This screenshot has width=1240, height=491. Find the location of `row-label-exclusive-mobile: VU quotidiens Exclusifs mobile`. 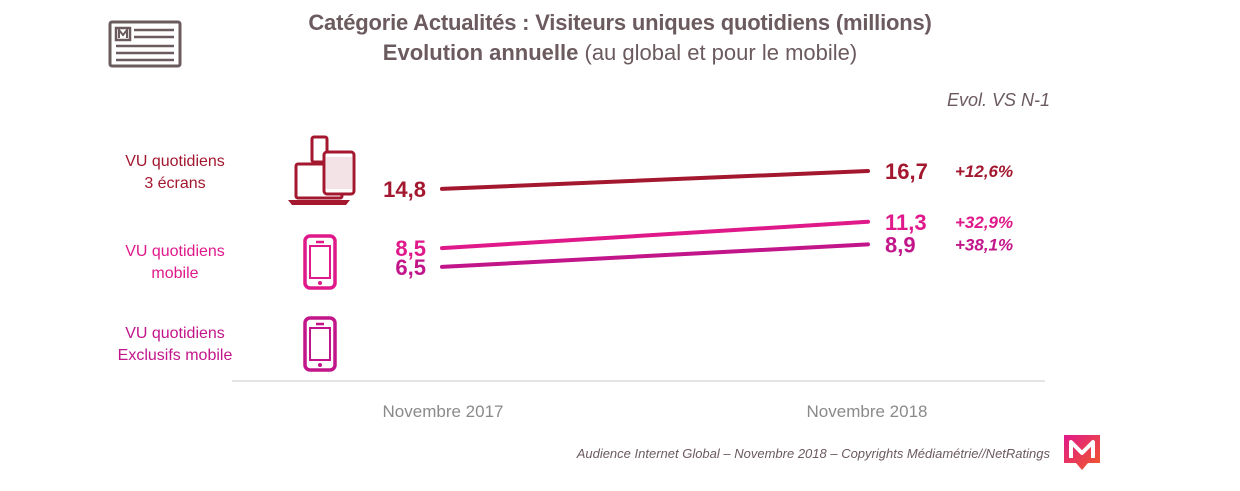

row-label-exclusive-mobile: VU quotidiens Exclusifs mobile is located at coordinates (175, 345).